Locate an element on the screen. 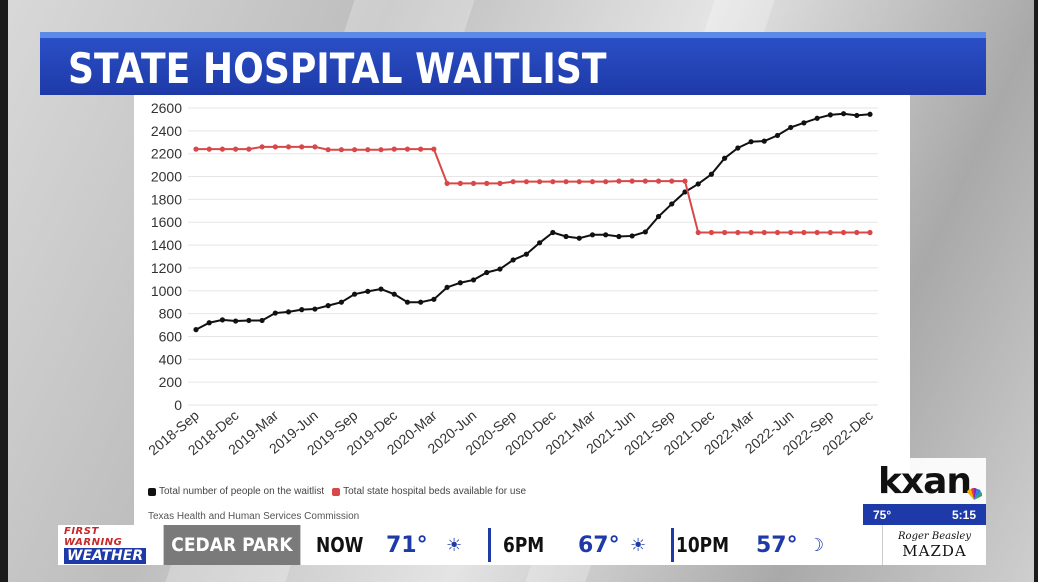 Image resolution: width=1038 pixels, height=582 pixels. ten-pm-segment: 10PM 57° ☽ is located at coordinates (759, 545).